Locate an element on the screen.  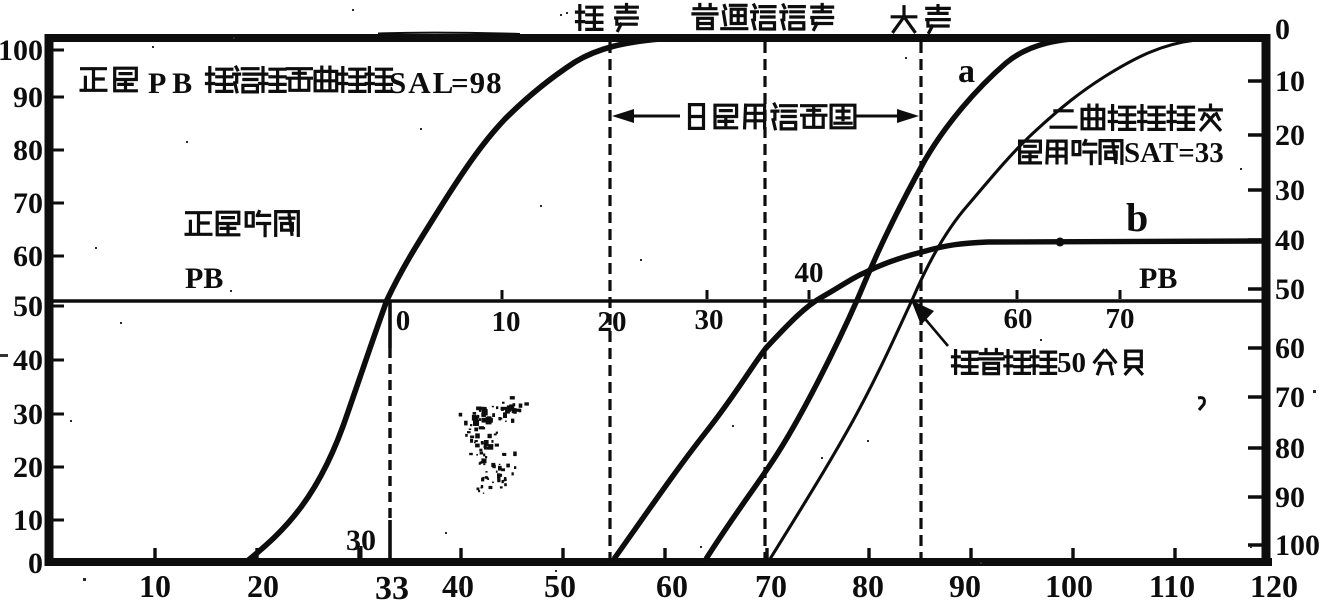
svg-text: SAT=33 is located at coordinates (1174, 153).